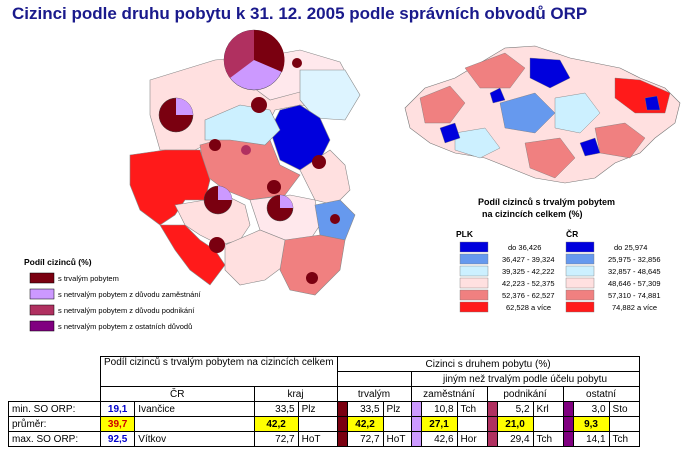 This screenshot has width=693, height=464. I want to click on header-right: Cizinci s druhem pobytu (%), so click(488, 364).